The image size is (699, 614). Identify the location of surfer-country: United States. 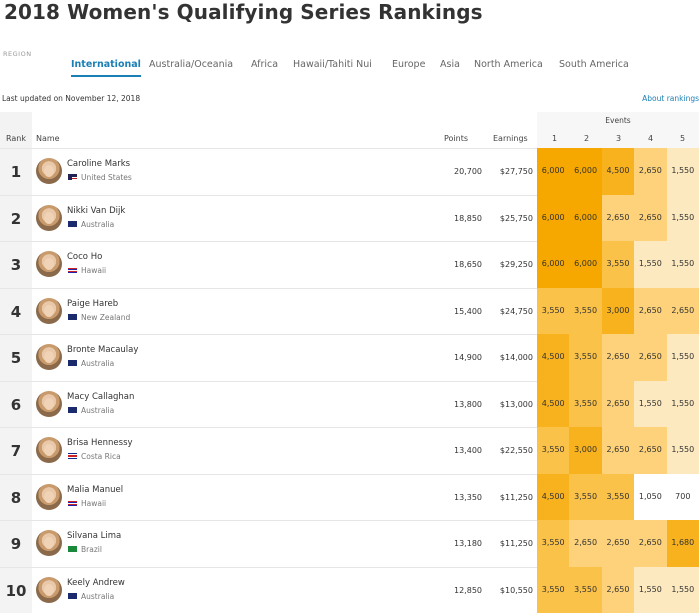
(100, 177).